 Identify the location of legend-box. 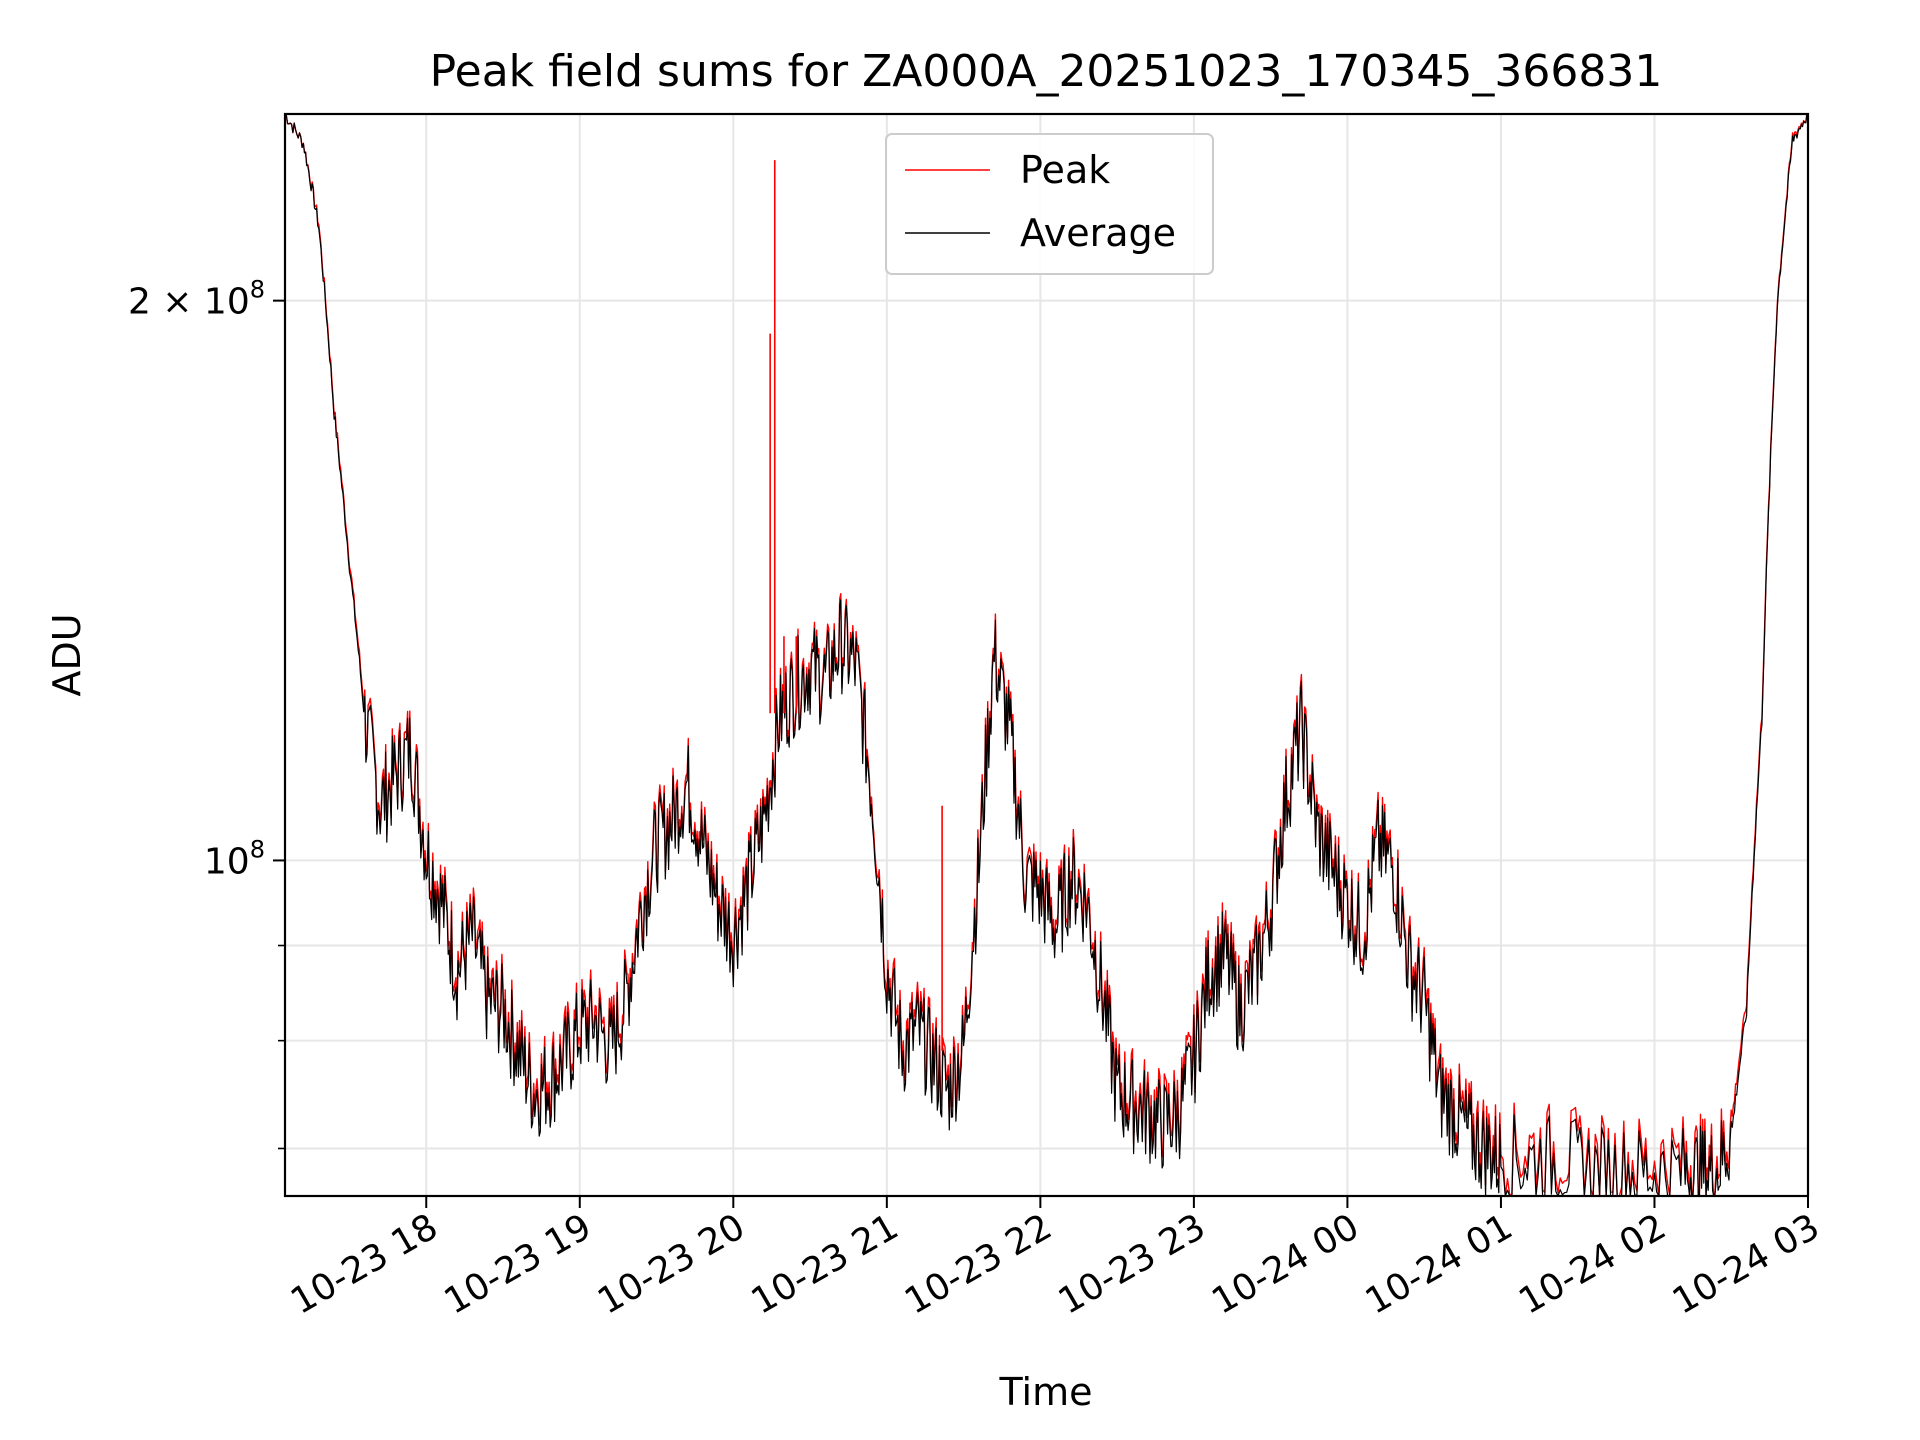
(1049, 204).